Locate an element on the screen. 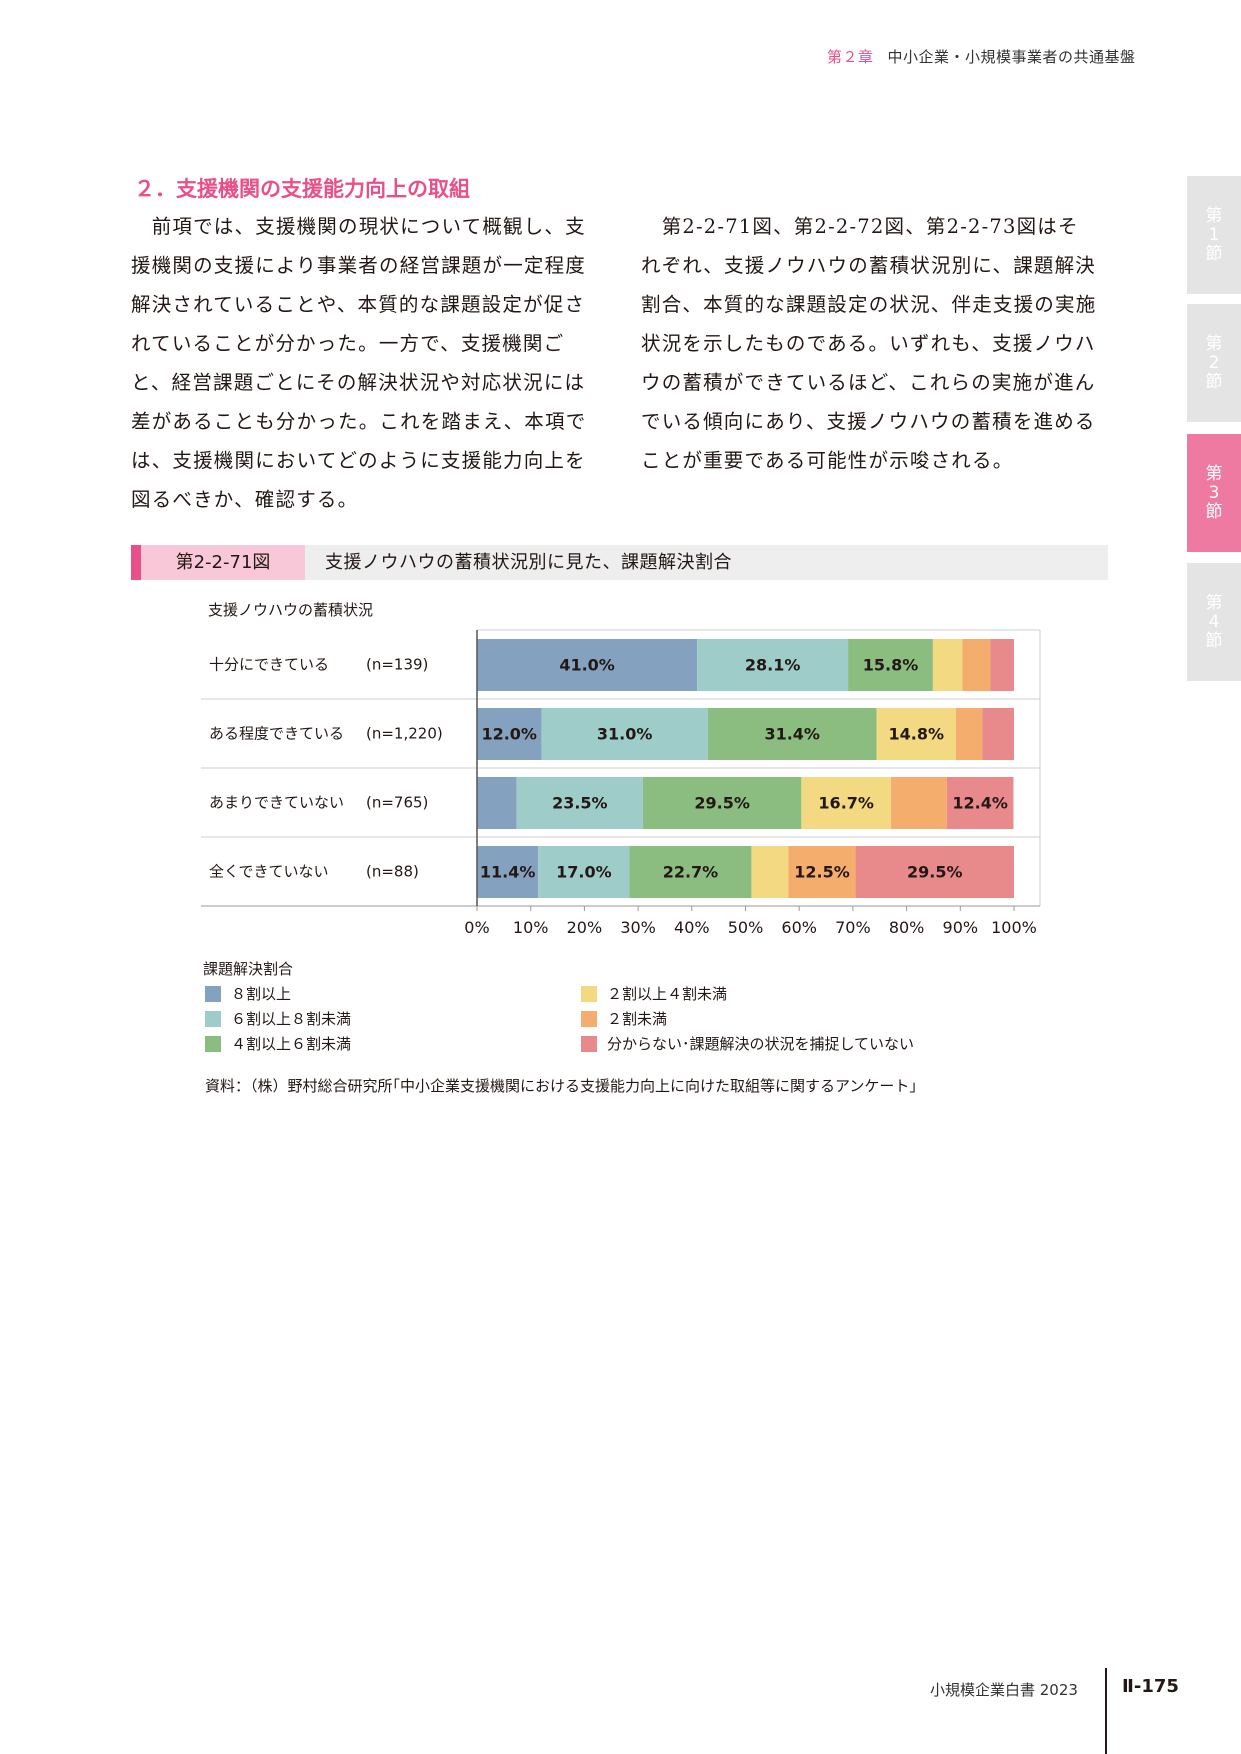 Image resolution: width=1241 pixels, height=1754 pixels. tab-section-4: 第 4 節 is located at coordinates (1214, 622).